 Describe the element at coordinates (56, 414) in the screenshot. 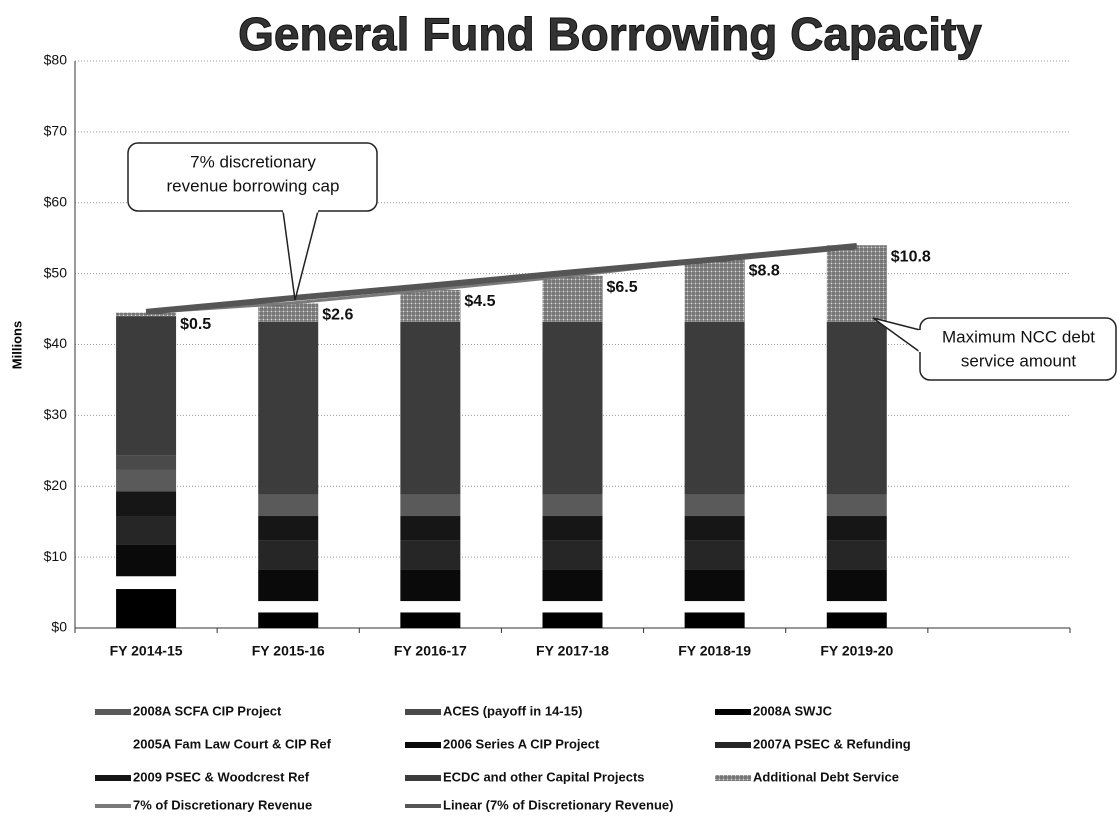

I see `y-tick-label: $30` at that location.